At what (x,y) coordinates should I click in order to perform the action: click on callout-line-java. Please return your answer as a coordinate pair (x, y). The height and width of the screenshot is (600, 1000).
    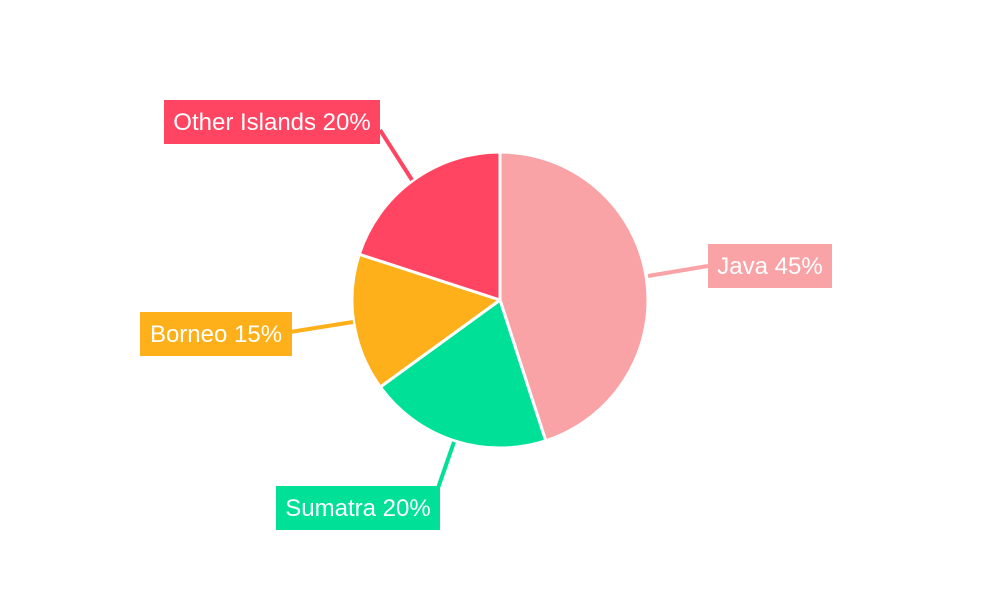
    Looking at the image, I should click on (678, 271).